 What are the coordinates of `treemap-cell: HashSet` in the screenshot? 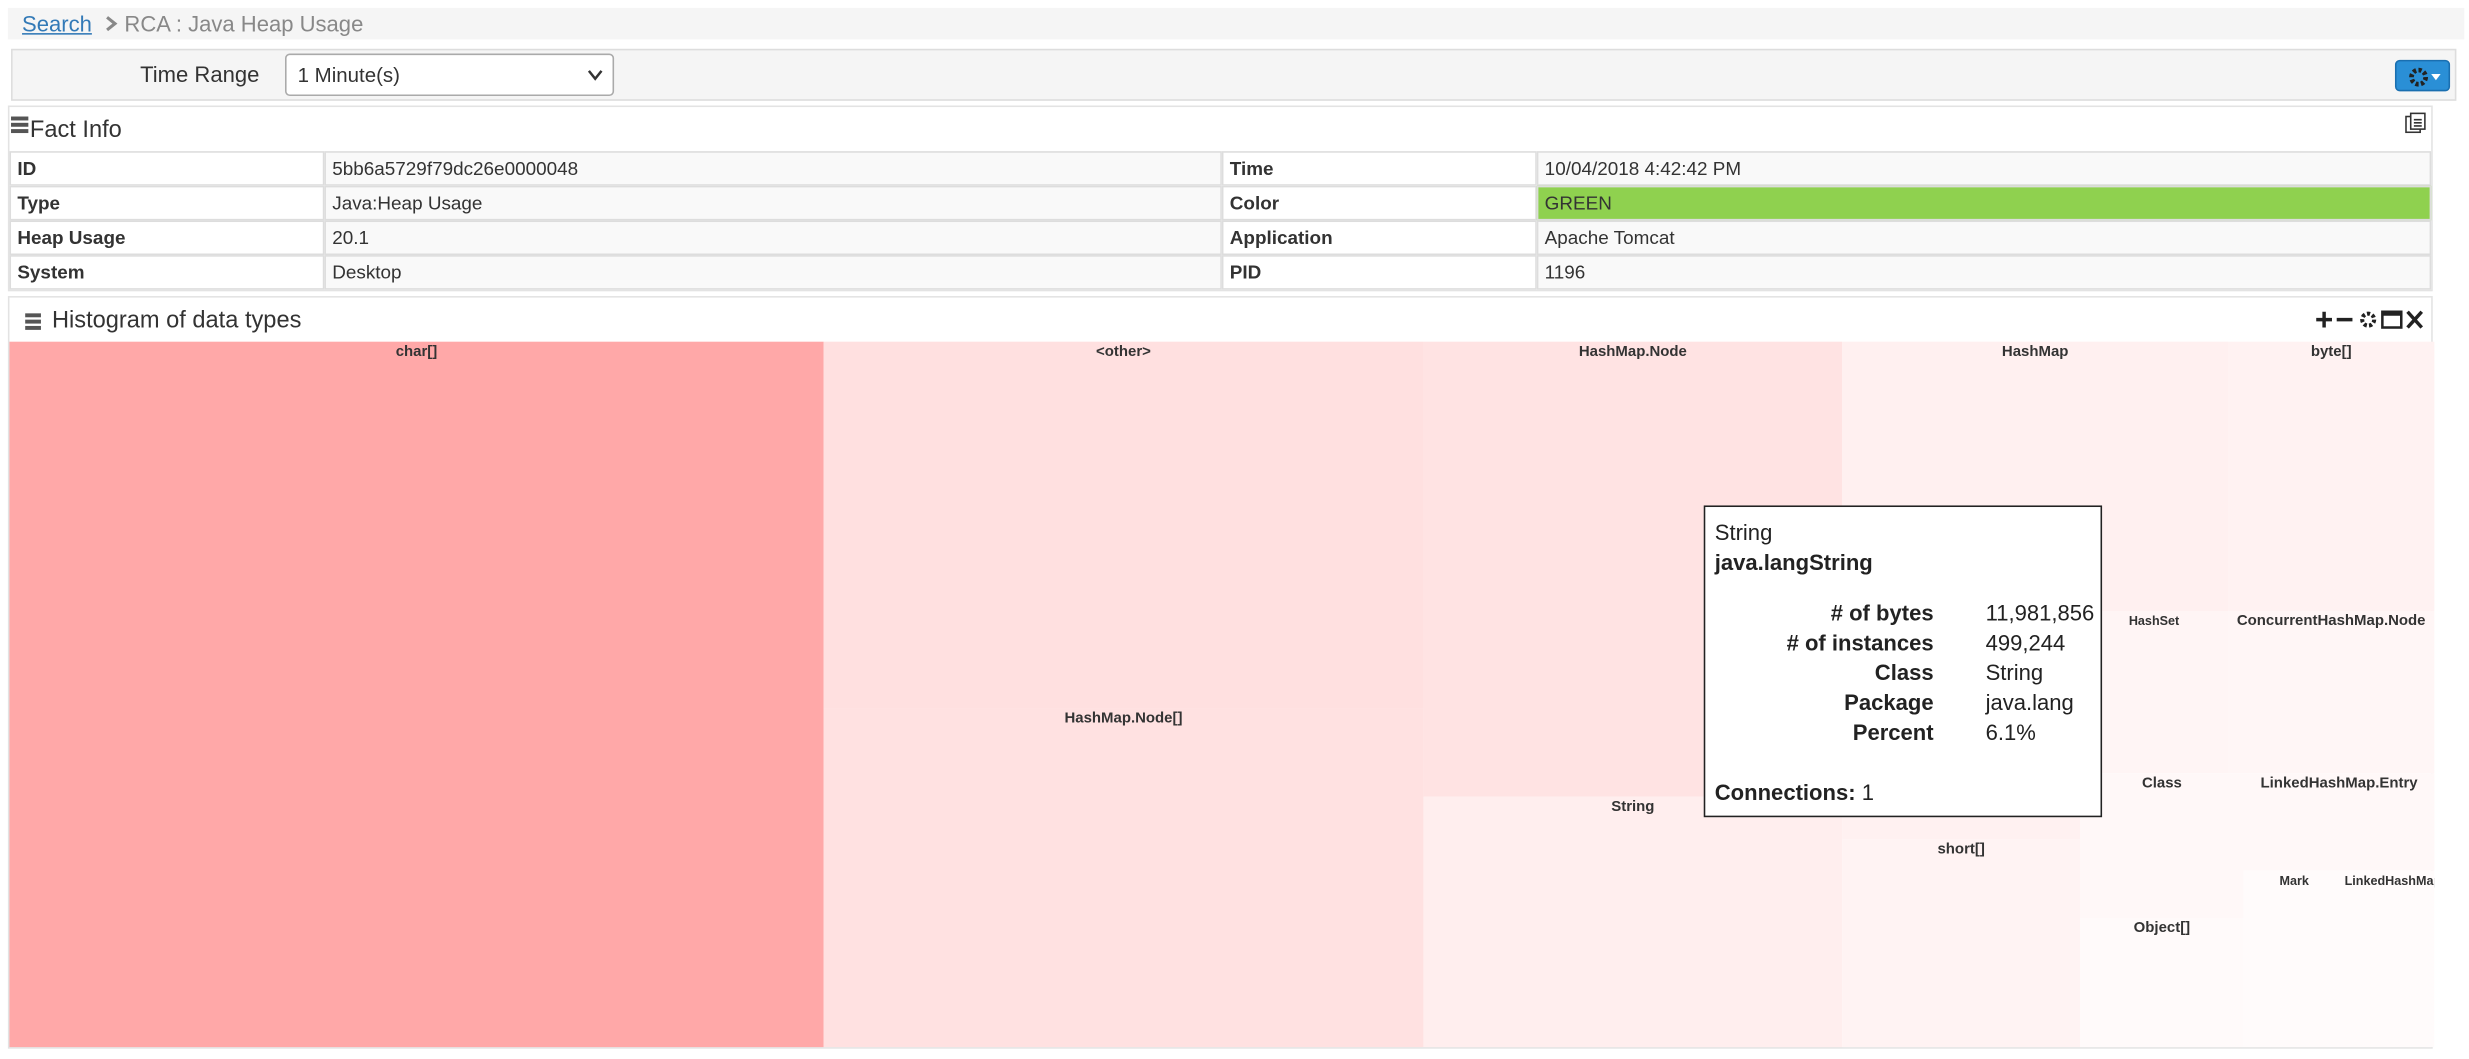 It's located at (2154, 692).